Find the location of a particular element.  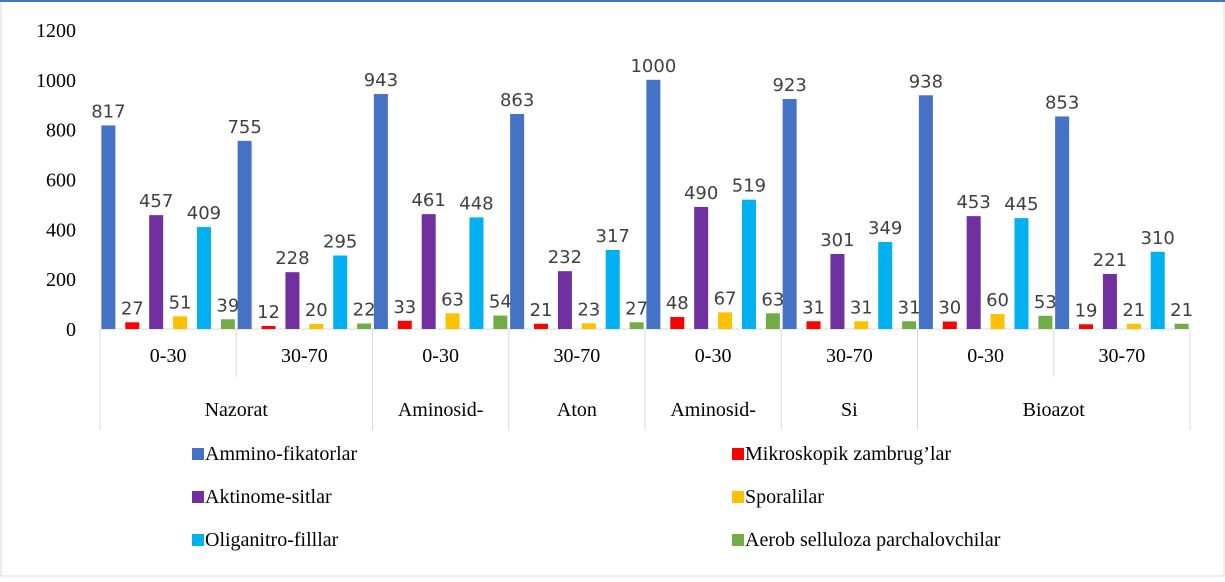

legend-label: Aerob selluloza parchalovchilar is located at coordinates (873, 540).